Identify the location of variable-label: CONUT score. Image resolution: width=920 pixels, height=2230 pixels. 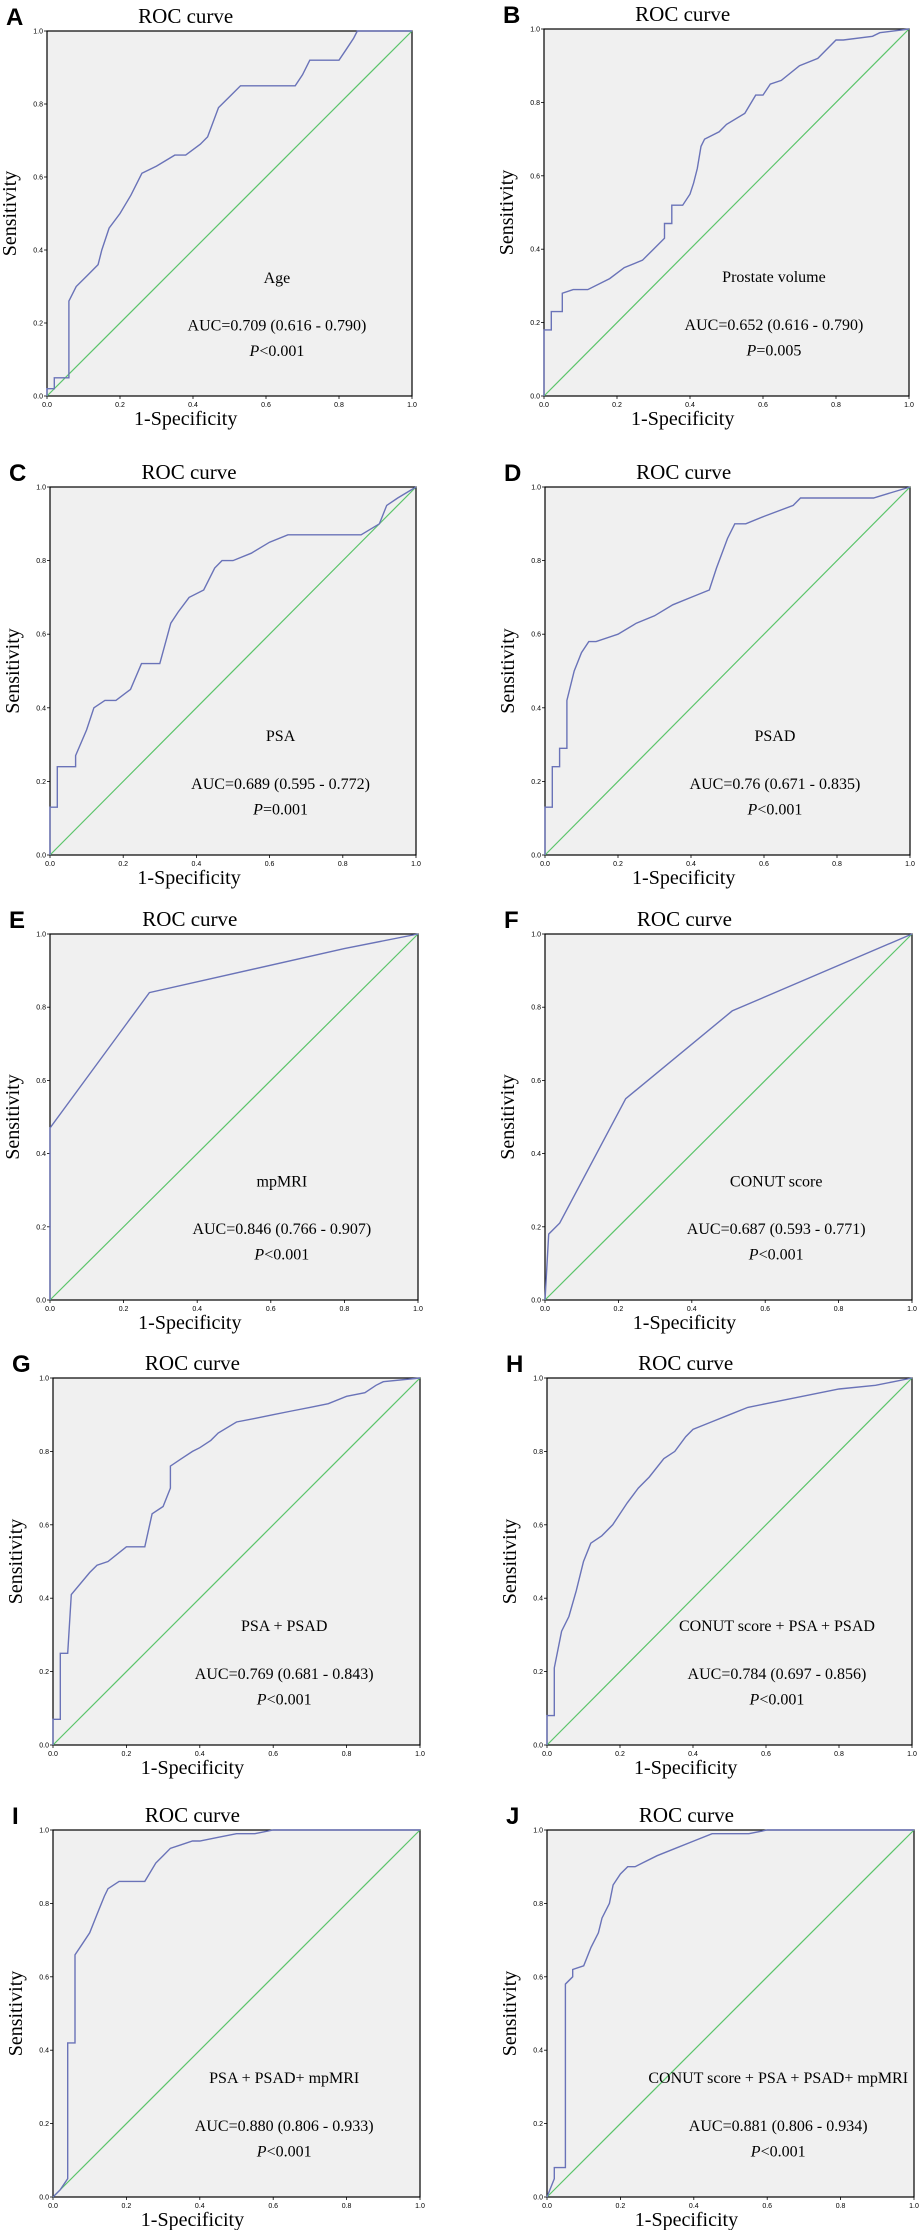
(776, 1182).